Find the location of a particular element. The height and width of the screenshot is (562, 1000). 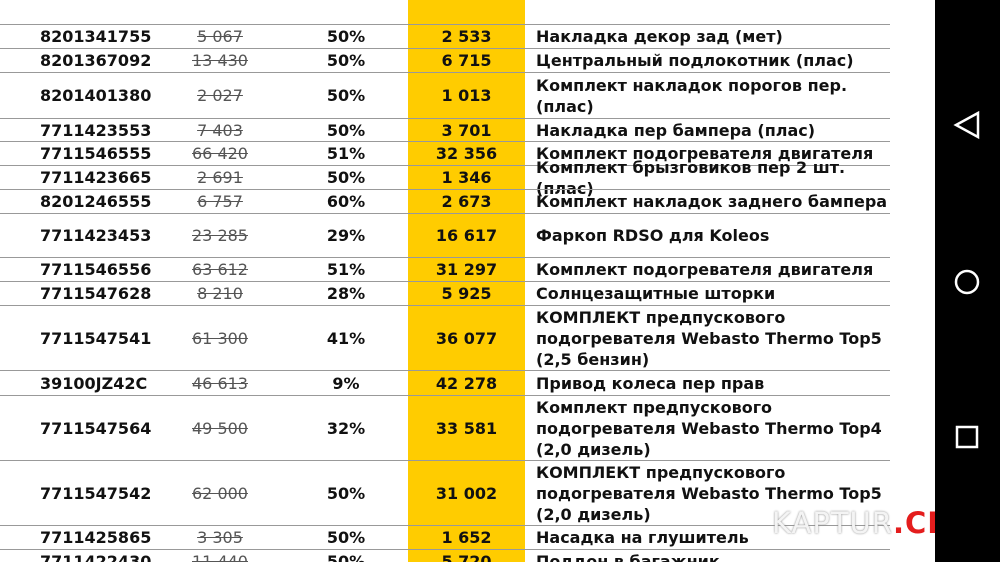

home-button is located at coordinates (967, 282).